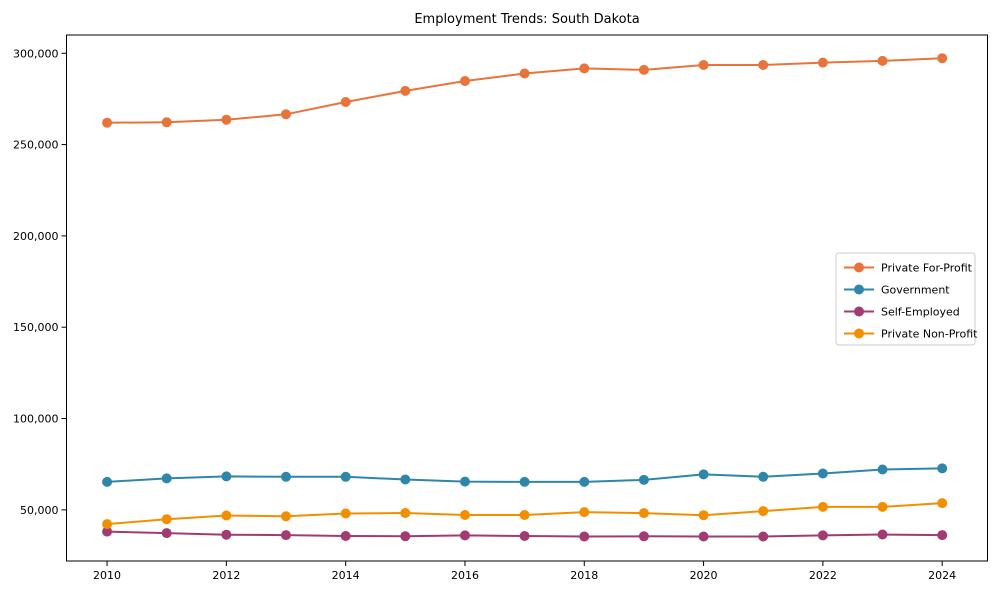 The width and height of the screenshot is (1000, 600). I want to click on data-point-private-non-profit-2019, so click(643, 513).